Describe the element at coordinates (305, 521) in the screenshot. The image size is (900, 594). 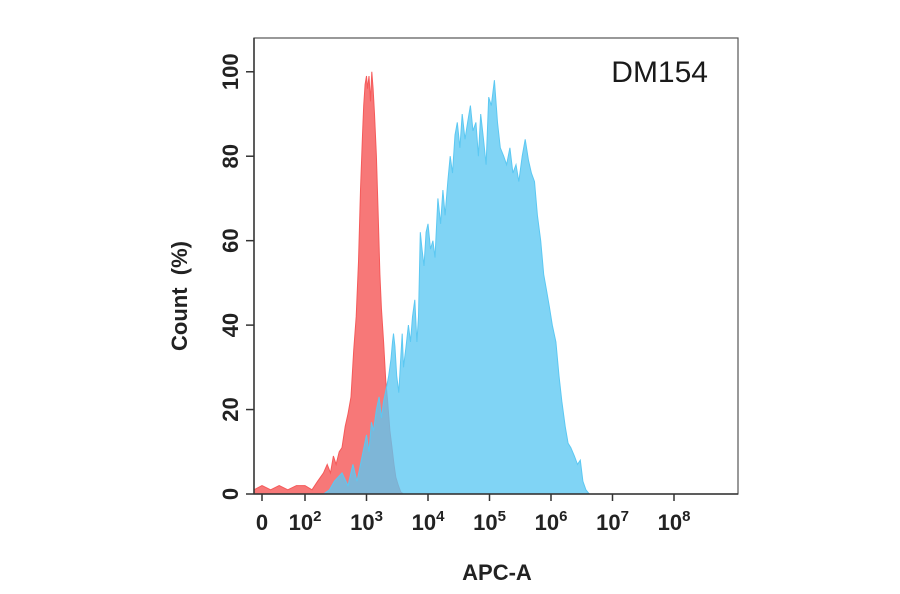
I see `x-tick-label: 10²` at that location.